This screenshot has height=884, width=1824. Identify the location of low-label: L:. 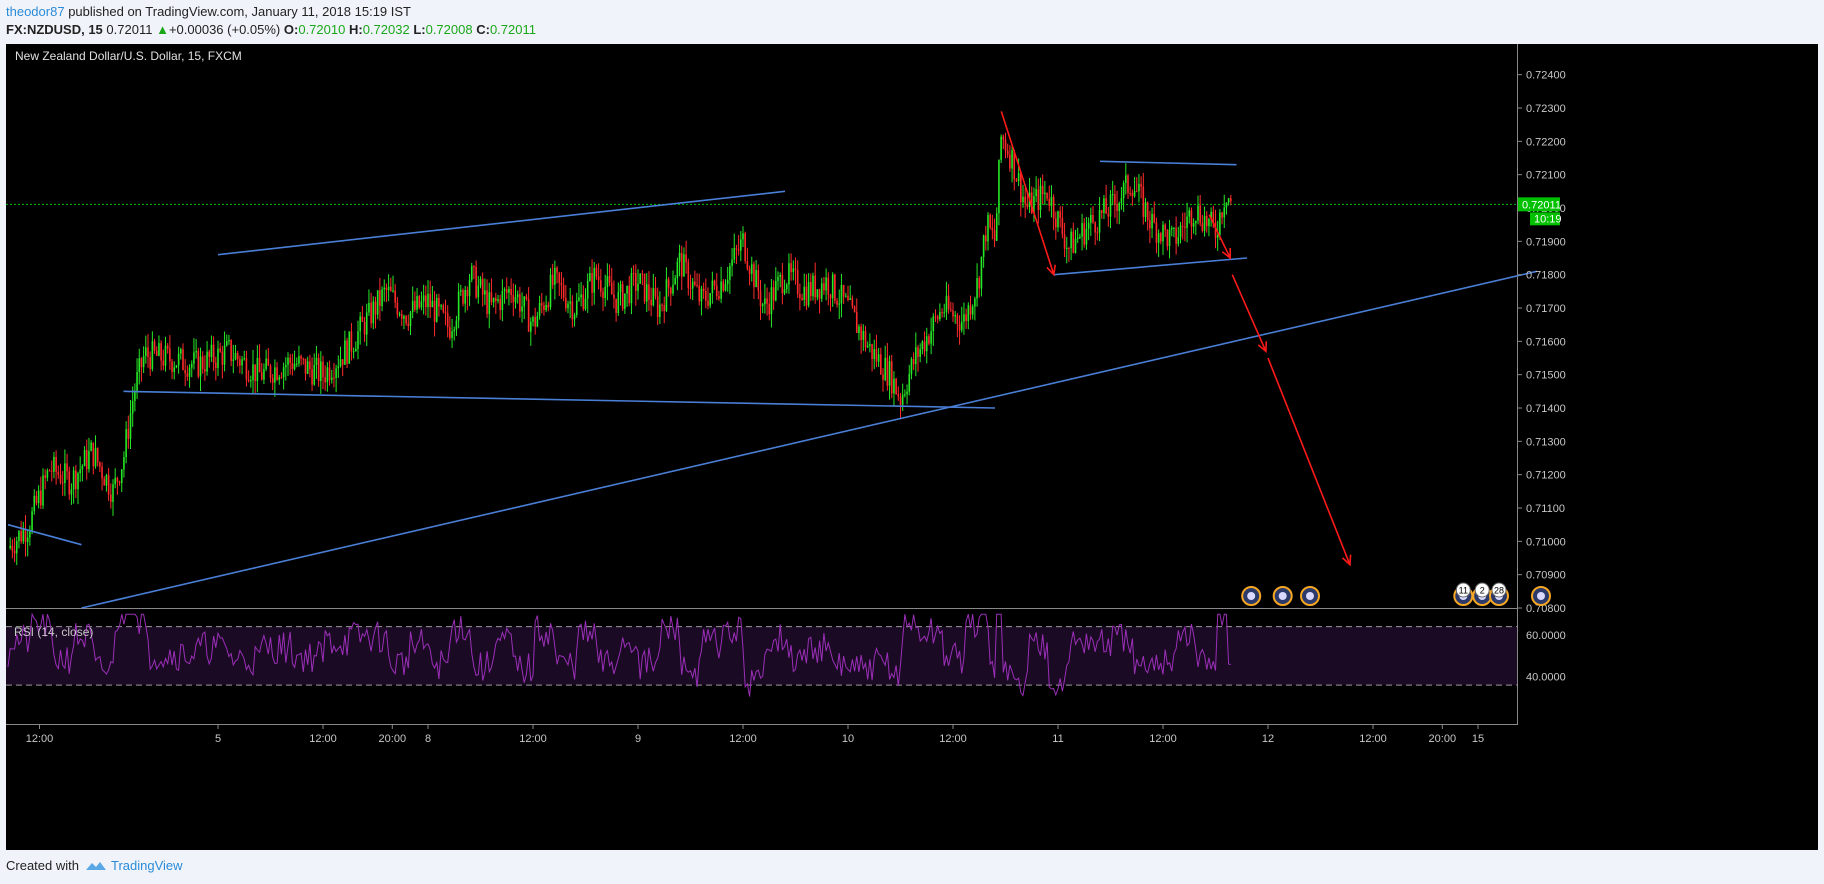
(419, 29).